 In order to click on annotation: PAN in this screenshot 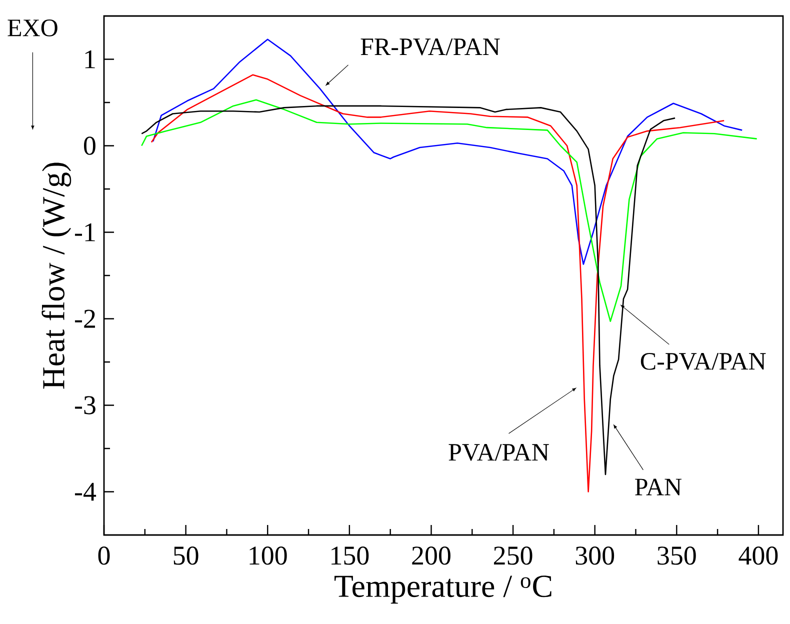, I will do `click(658, 487)`.